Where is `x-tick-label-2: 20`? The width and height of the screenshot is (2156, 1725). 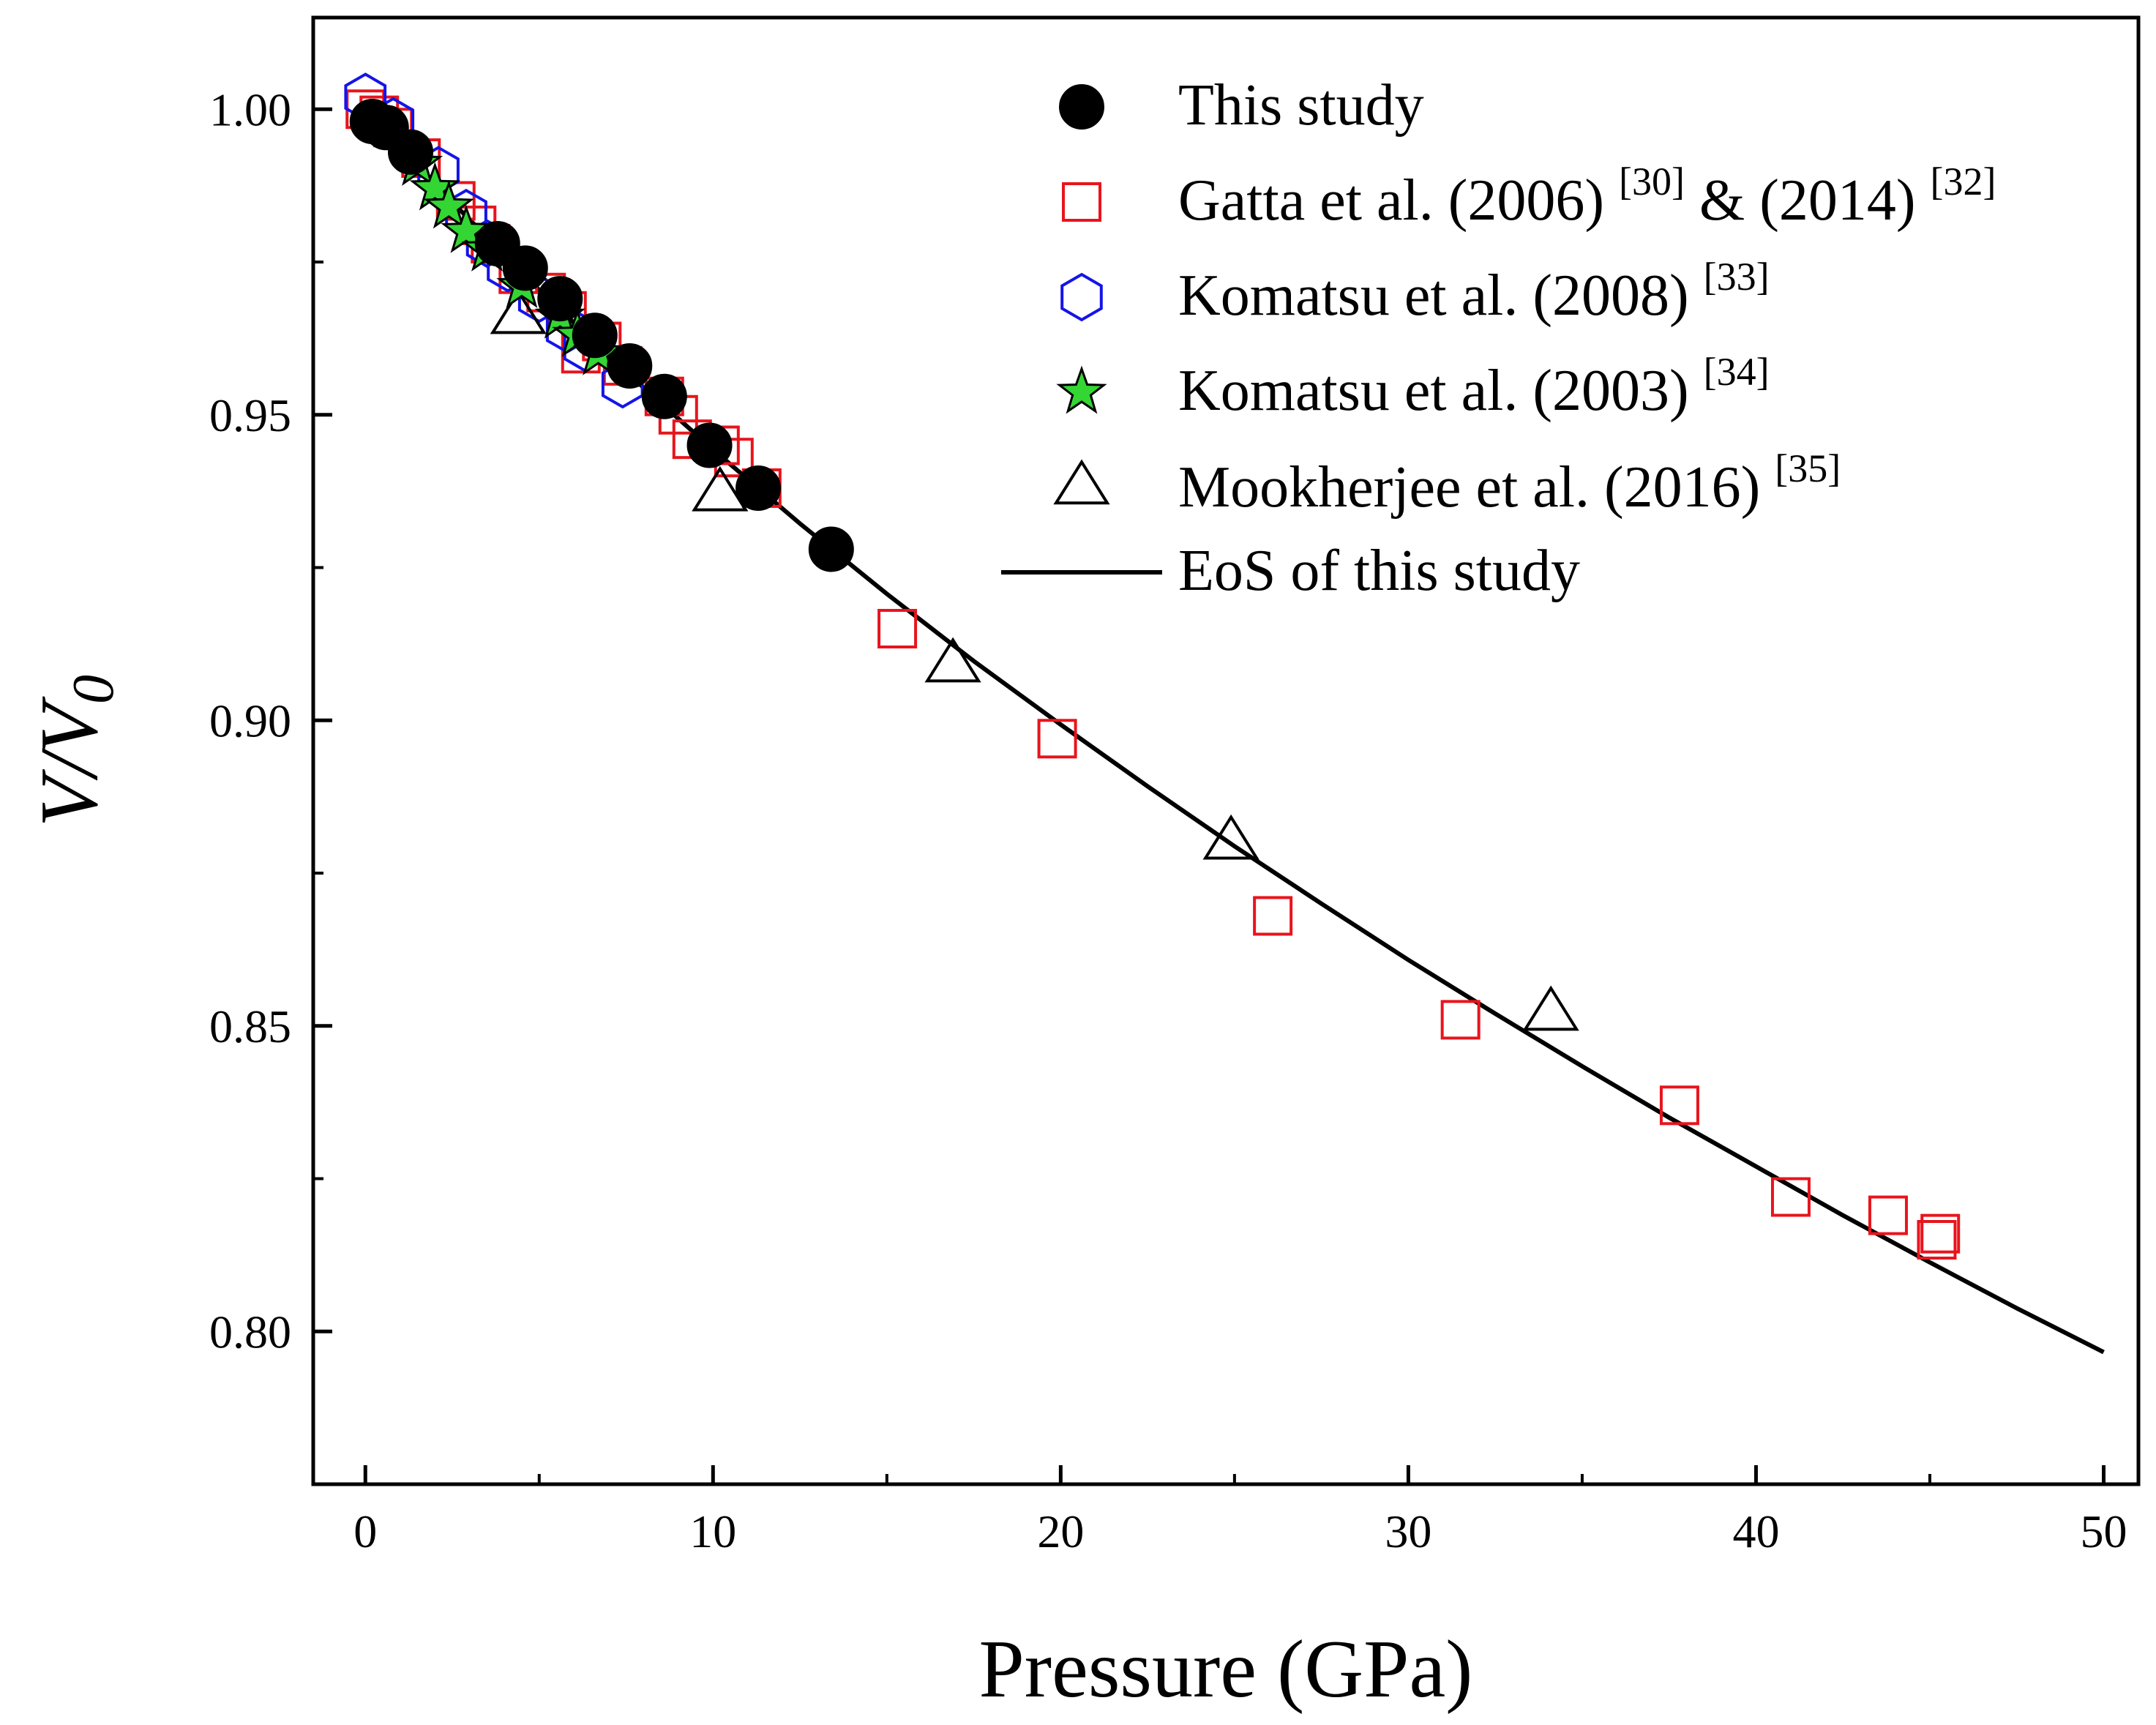 x-tick-label-2: 20 is located at coordinates (1060, 1531).